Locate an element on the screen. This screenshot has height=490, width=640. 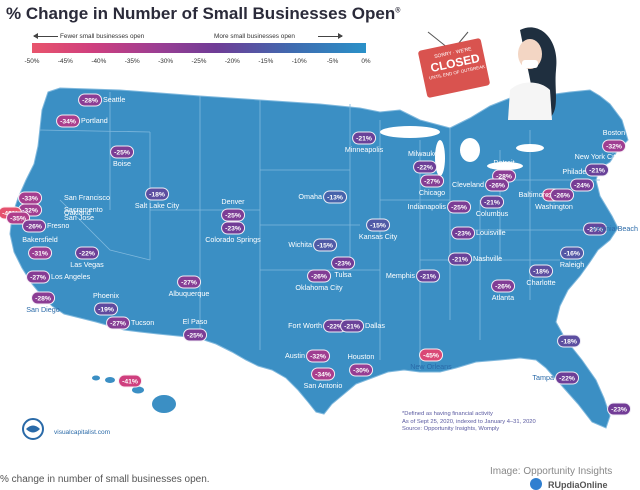
city-label: Las Vegas is located at coordinates (87, 264).